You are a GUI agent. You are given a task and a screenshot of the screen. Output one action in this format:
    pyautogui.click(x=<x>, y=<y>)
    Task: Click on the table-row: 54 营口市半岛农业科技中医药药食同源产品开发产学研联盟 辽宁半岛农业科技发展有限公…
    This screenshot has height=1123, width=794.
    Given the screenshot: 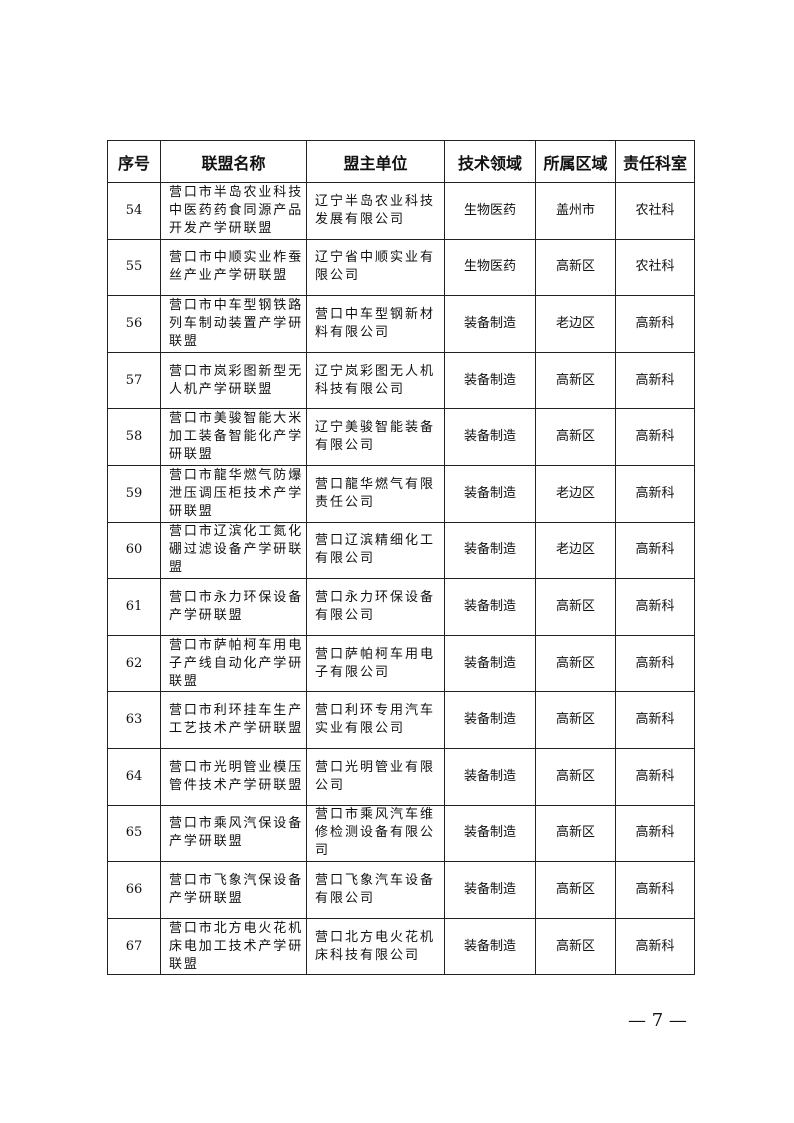 What is the action you would take?
    pyautogui.click(x=401, y=211)
    